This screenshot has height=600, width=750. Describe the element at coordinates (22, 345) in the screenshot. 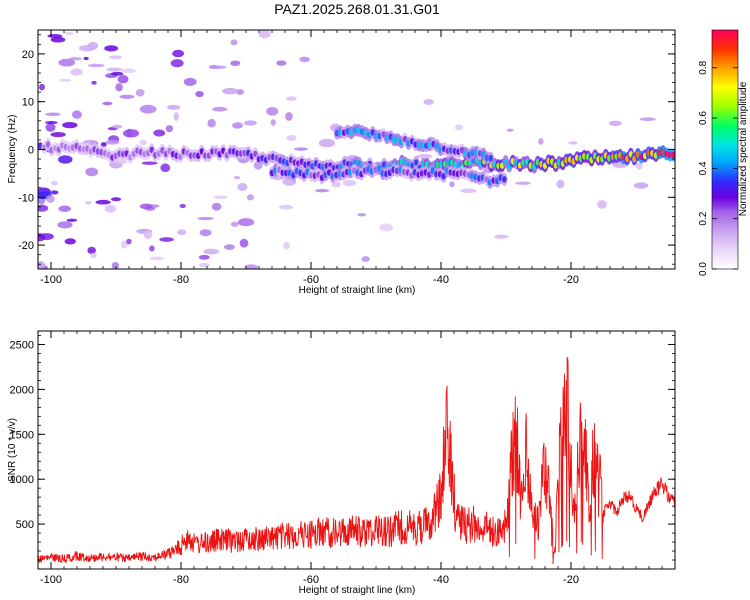

I see `snr-y-tick-label: 2500` at that location.